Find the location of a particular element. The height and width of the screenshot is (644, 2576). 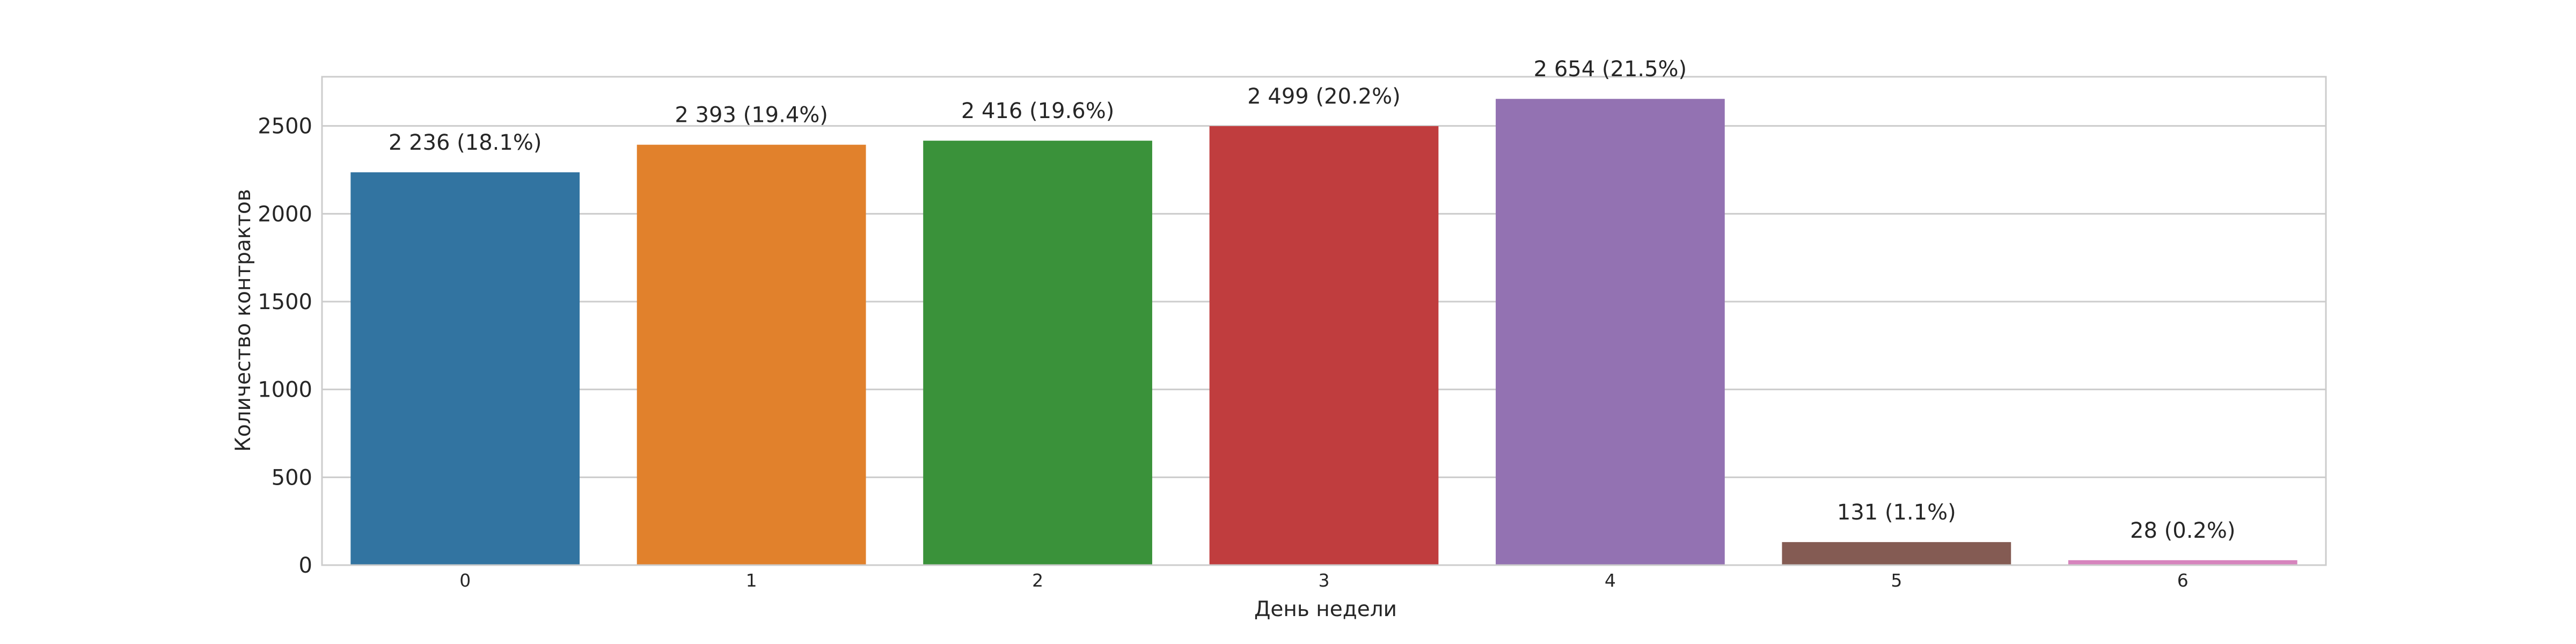

x-axis-title: День недели is located at coordinates (1325, 609).